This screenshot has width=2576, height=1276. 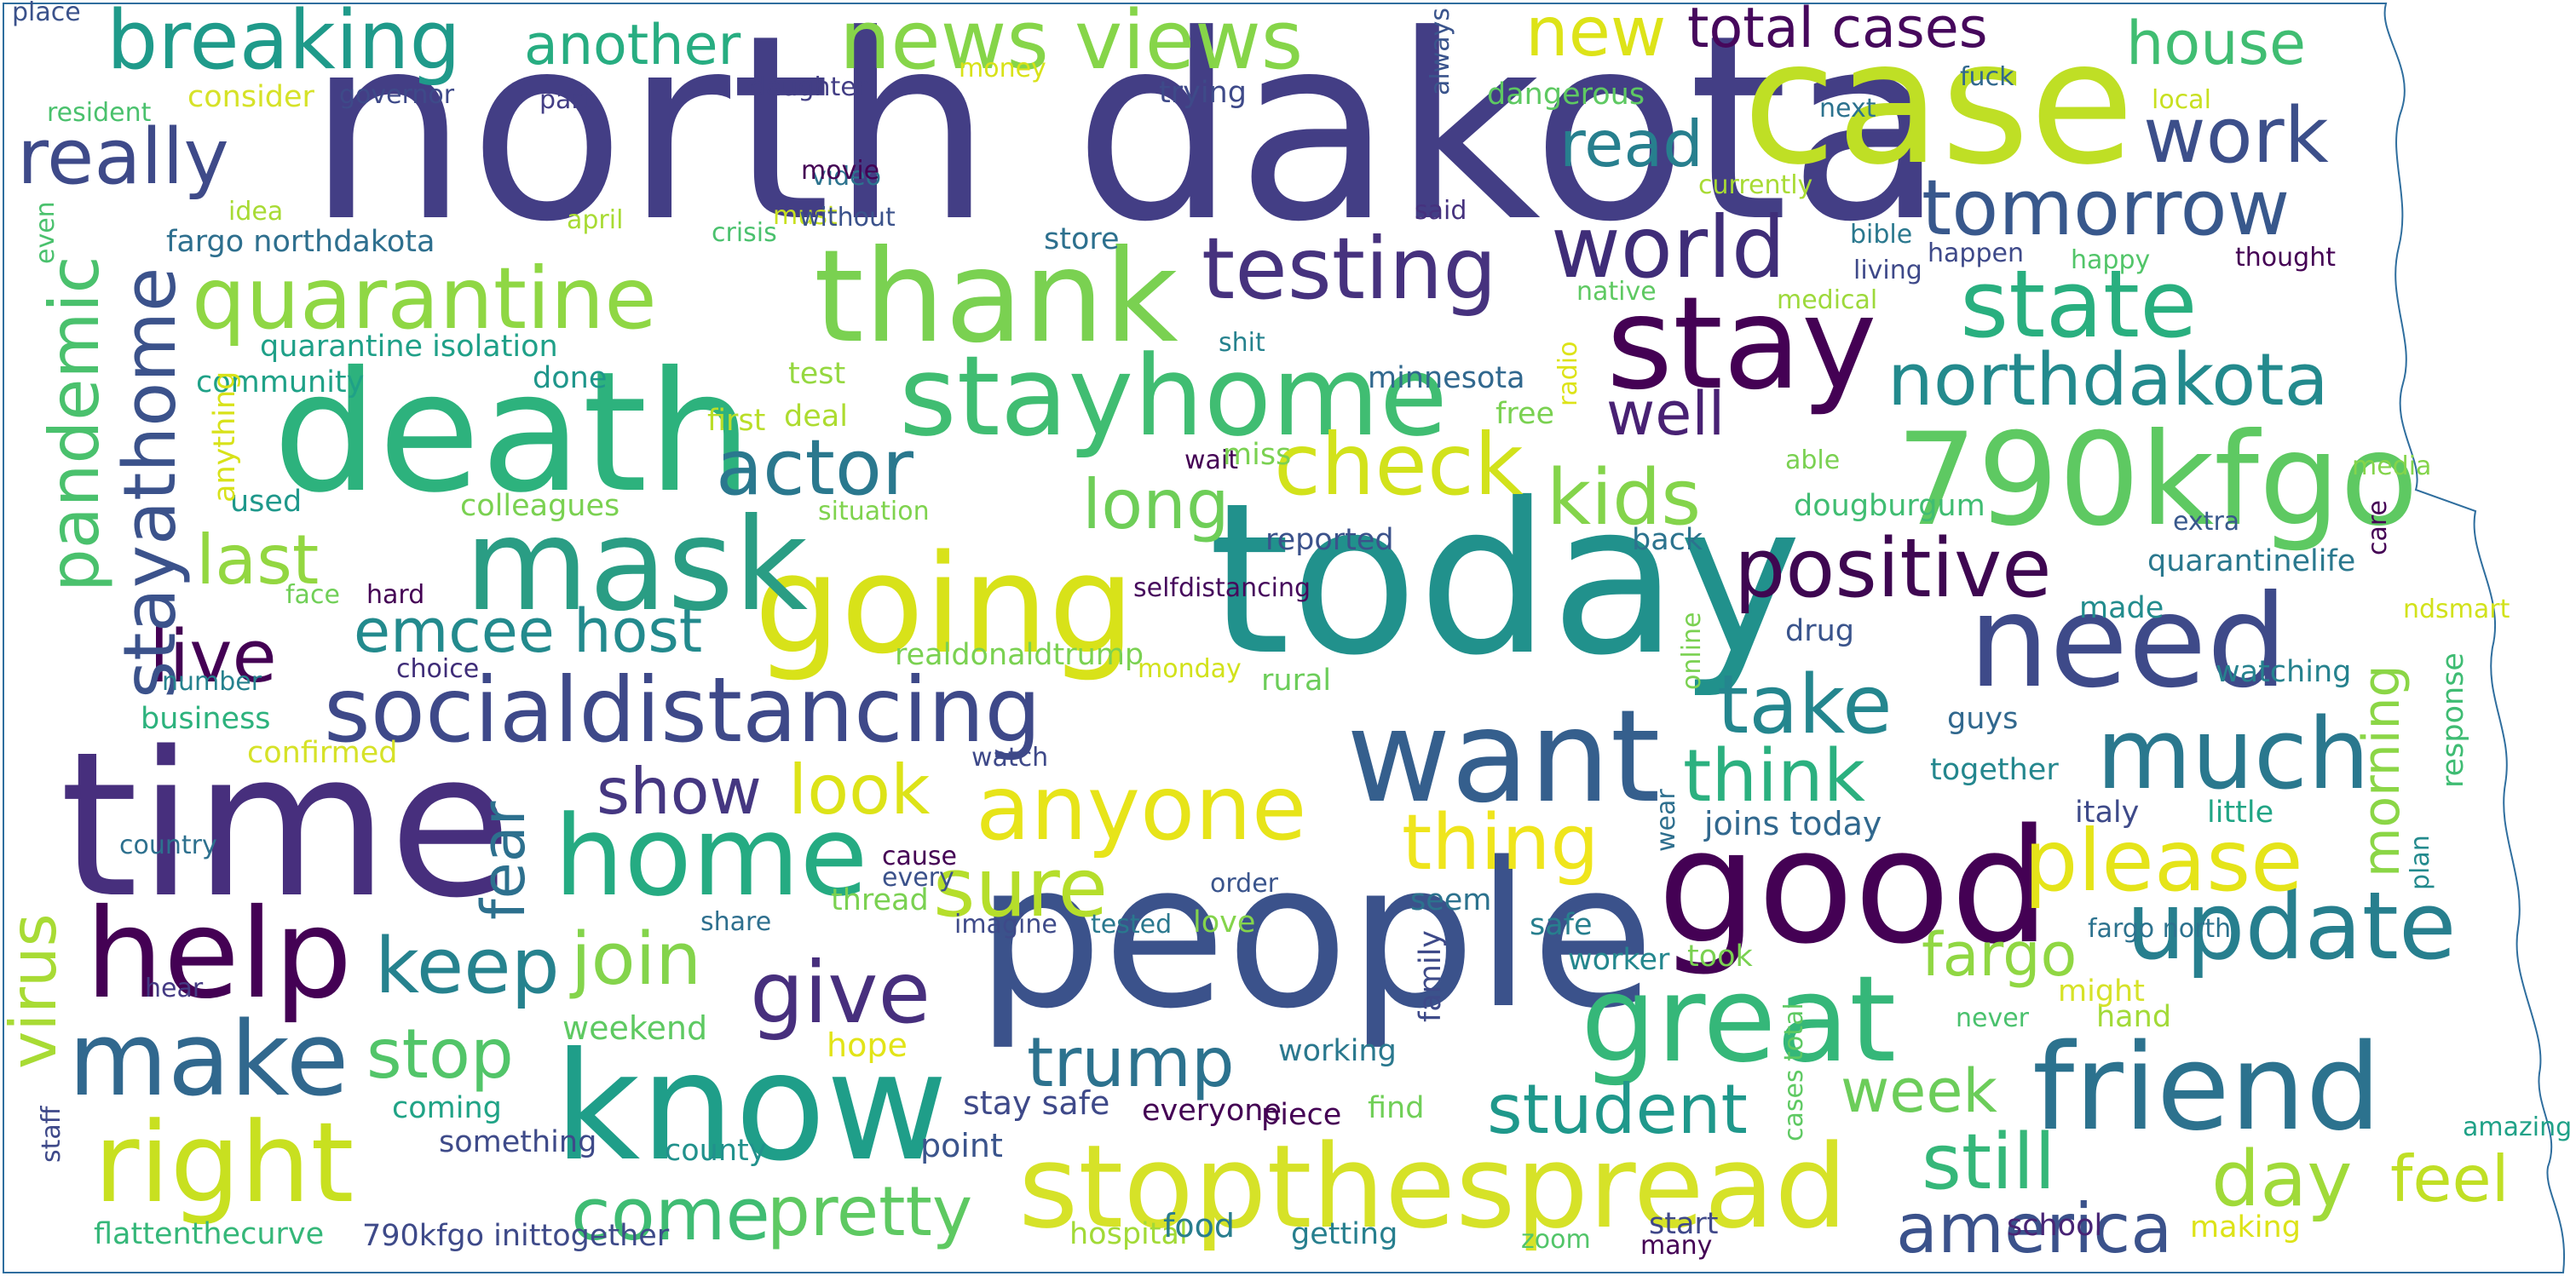 What do you see at coordinates (2181, 100) in the screenshot?
I see `word-local: local` at bounding box center [2181, 100].